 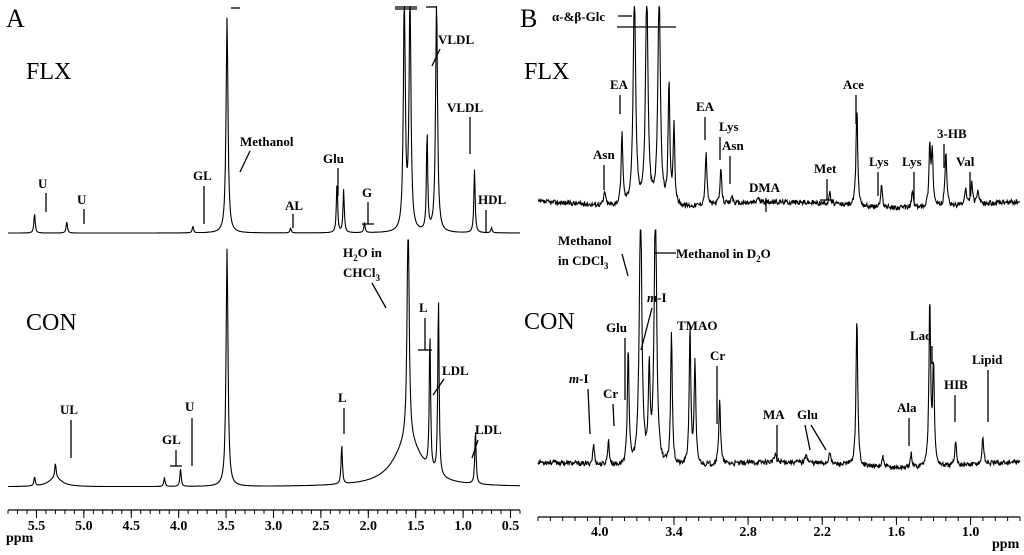 I want to click on panel-b-con-label: CON, so click(x=549, y=322).